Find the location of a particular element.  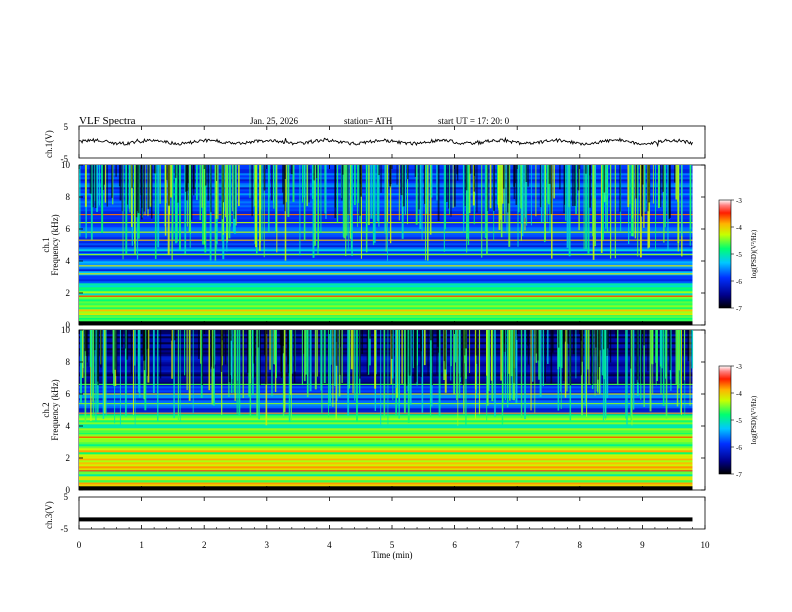

waveform-ch3-line is located at coordinates (386, 519).